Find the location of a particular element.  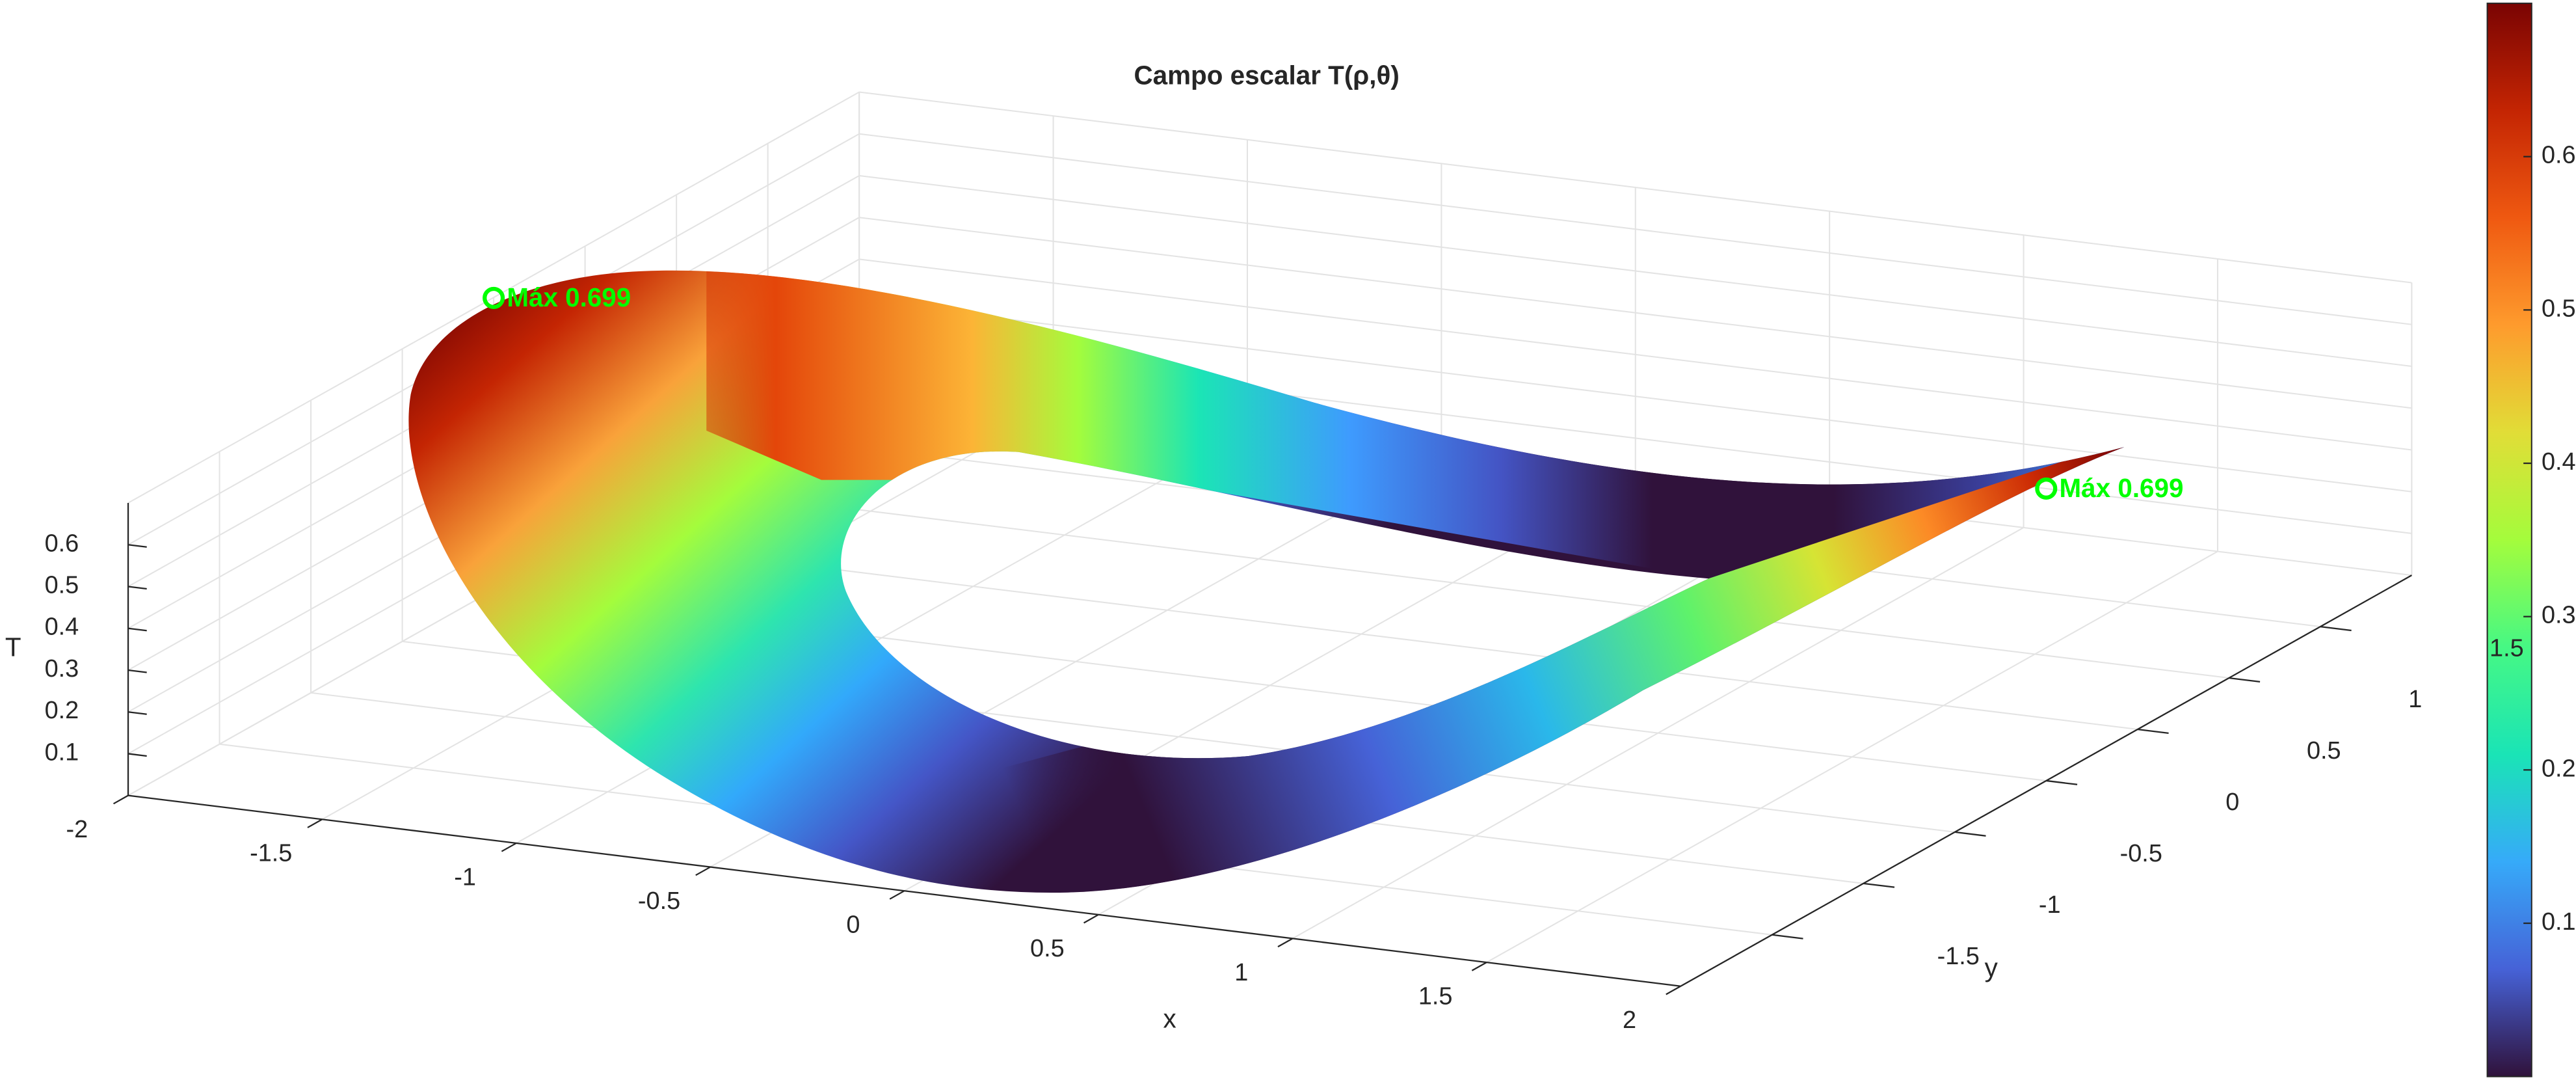

y-tick-label: 1 is located at coordinates (2415, 699).